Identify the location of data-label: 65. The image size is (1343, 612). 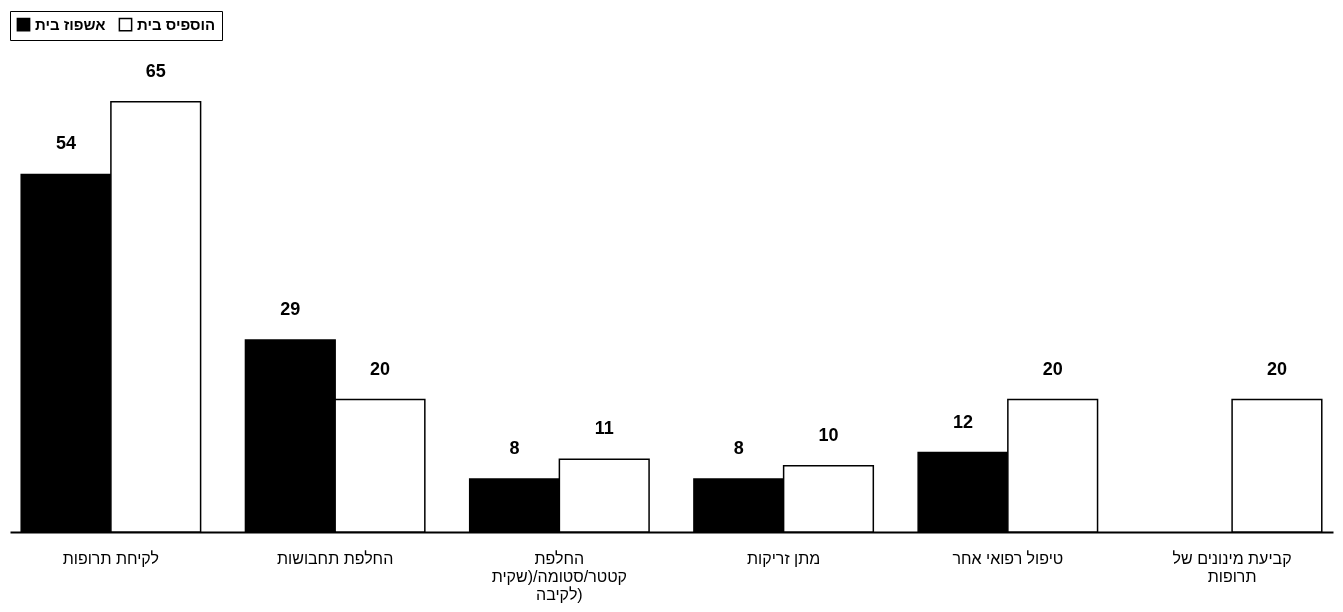
(155, 70).